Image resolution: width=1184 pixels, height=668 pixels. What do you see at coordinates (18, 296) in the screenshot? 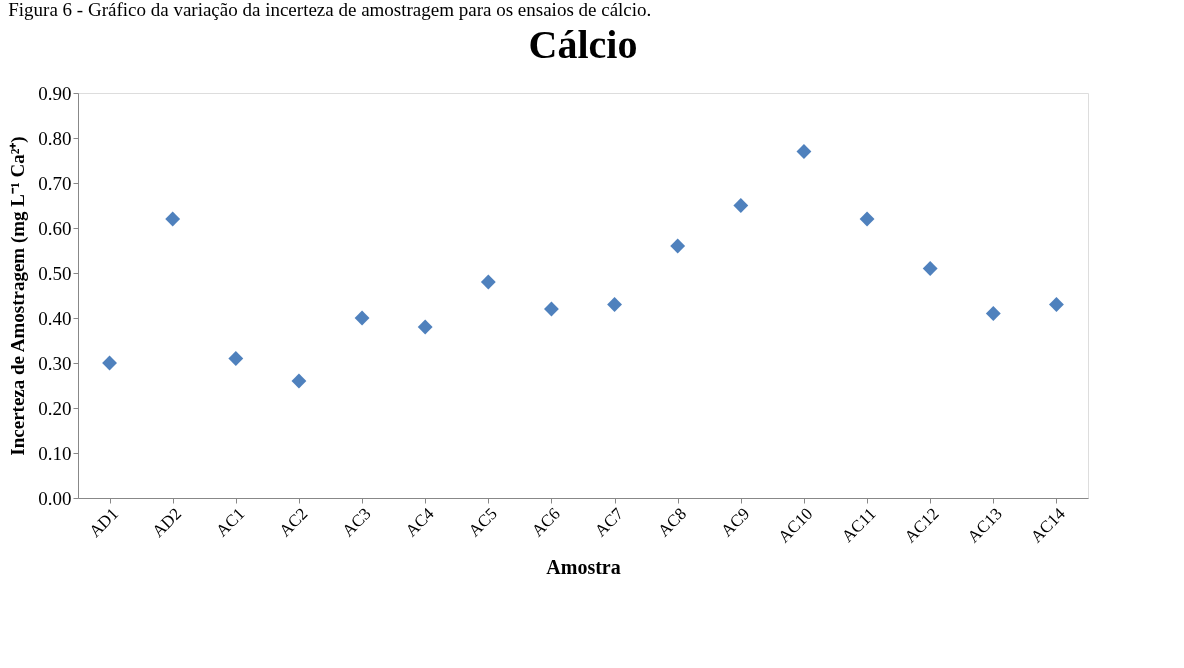
I see `y-axis-title: Incerteza de Amostragem (mg L⁻¹ Ca²⁺)` at bounding box center [18, 296].